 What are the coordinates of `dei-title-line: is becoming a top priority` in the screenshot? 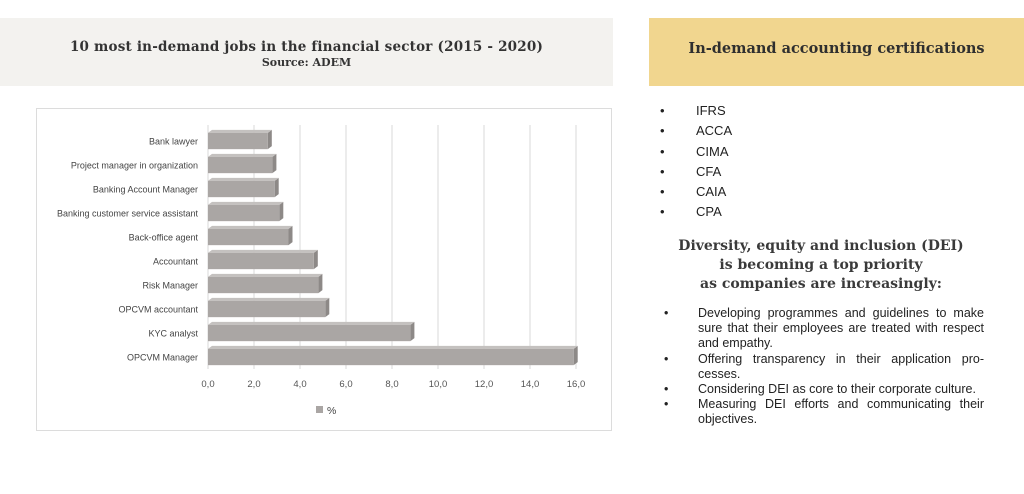 It's located at (821, 265).